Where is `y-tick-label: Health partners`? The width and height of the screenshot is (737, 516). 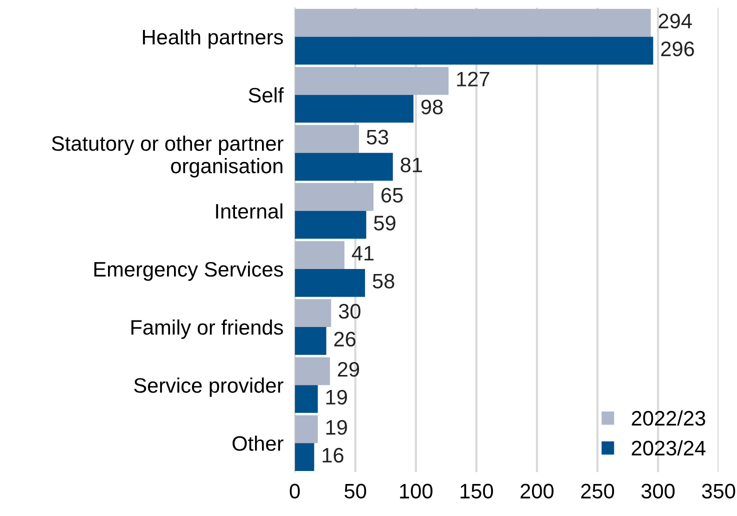
y-tick-label: Health partners is located at coordinates (212, 39).